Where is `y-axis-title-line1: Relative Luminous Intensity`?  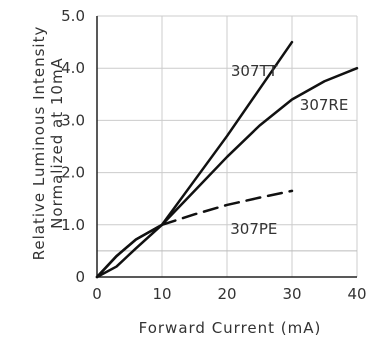
y-axis-title-line1: Relative Luminous Intensity is located at coordinates (39, 143).